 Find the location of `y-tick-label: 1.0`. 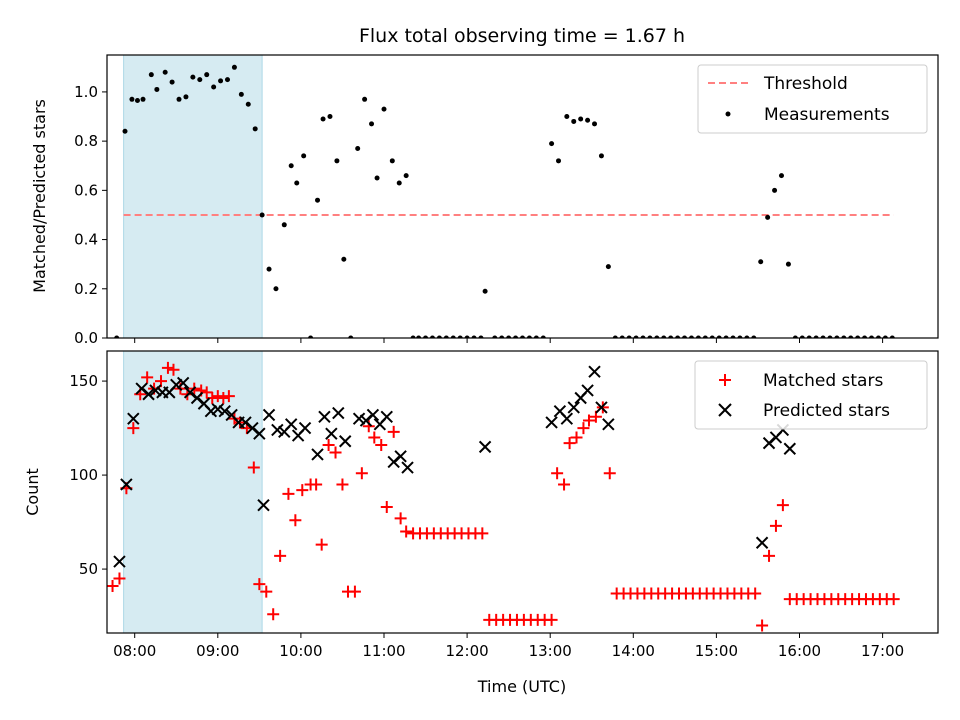

y-tick-label: 1.0 is located at coordinates (86, 92).